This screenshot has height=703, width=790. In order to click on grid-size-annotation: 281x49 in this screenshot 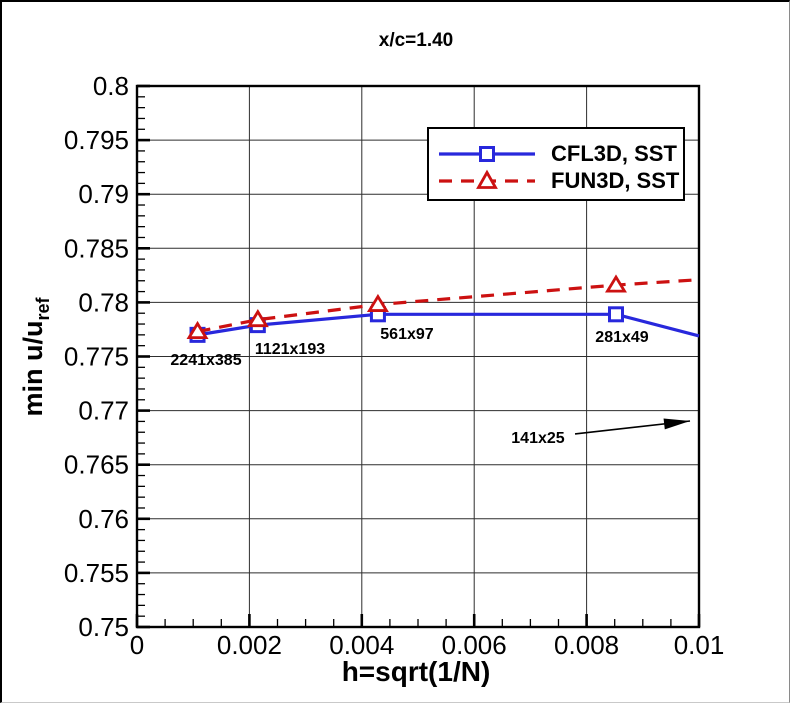, I will do `click(621, 337)`.